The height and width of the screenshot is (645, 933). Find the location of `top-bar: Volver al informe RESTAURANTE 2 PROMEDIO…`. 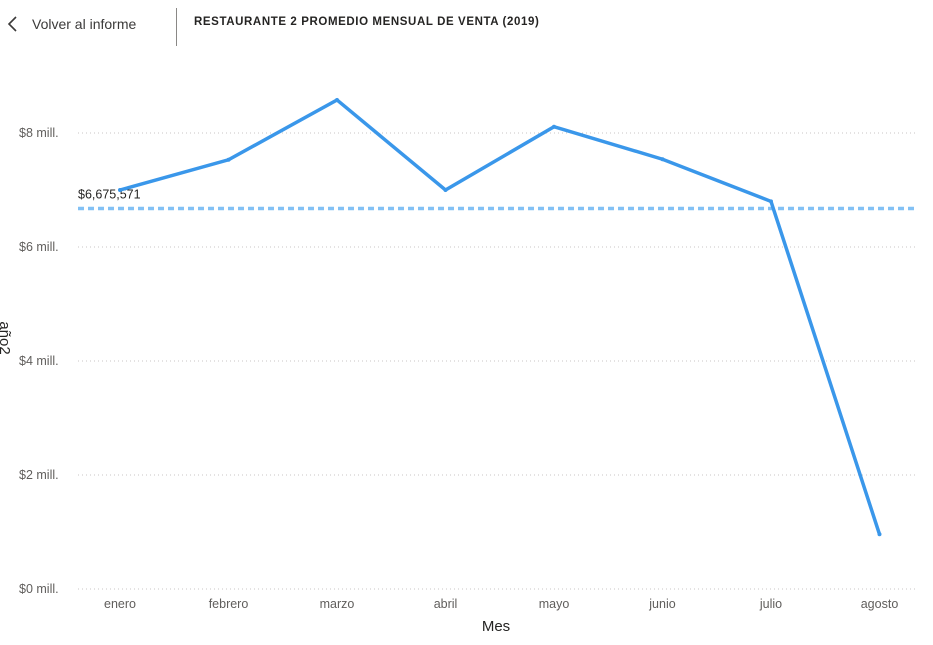

top-bar: Volver al informe RESTAURANTE 2 PROMEDIO… is located at coordinates (466, 24).